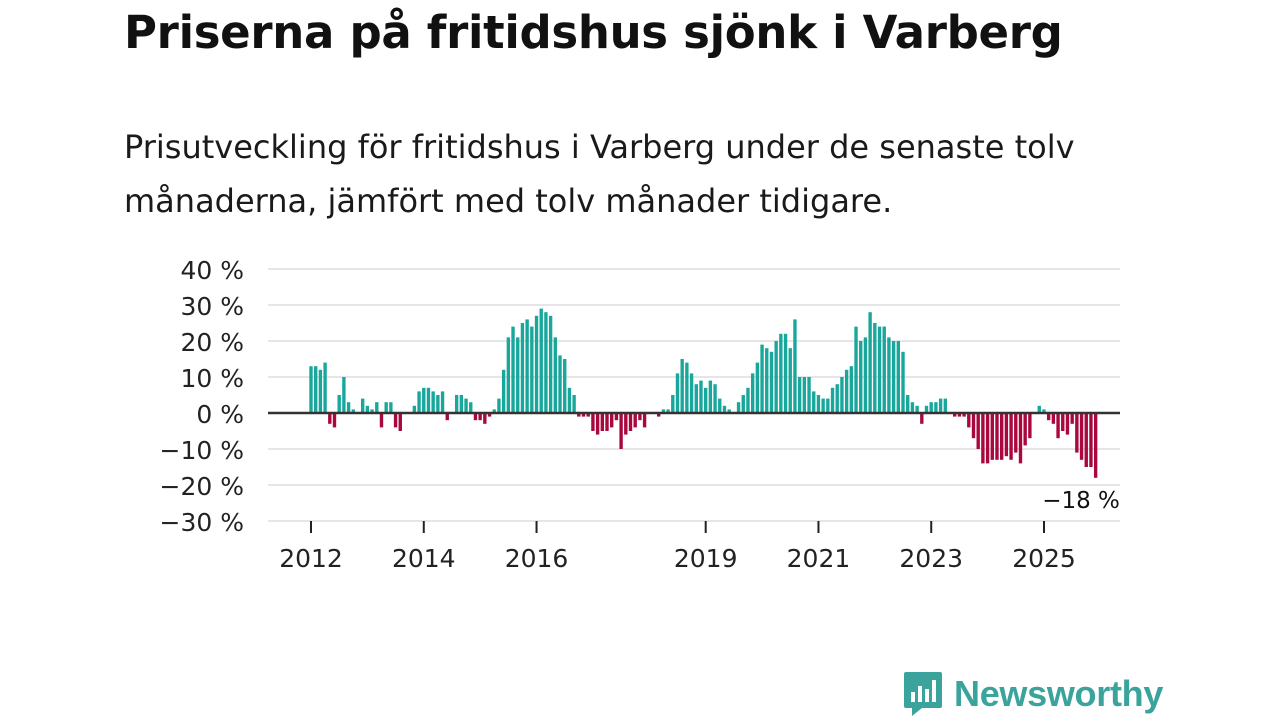  What do you see at coordinates (220, 414) in the screenshot?
I see `y-tick-label: 0 %` at bounding box center [220, 414].